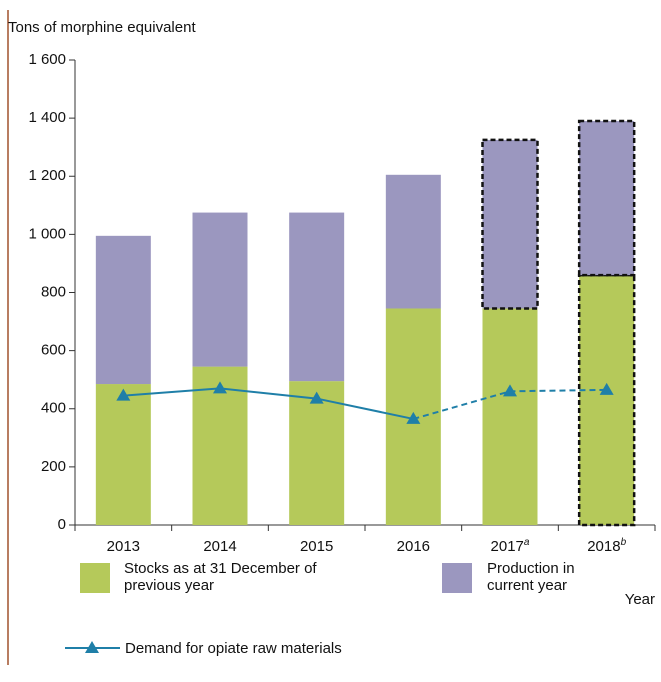  I want to click on line, so click(268, 403).